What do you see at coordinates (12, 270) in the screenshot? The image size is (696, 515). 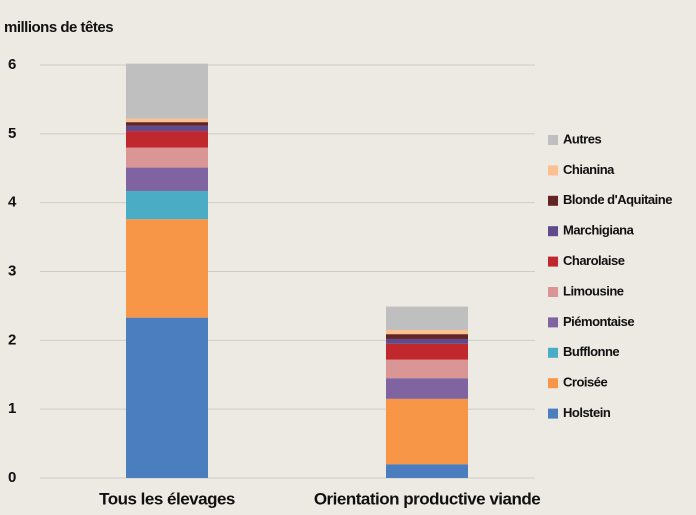 I see `y-tick-label: 3` at bounding box center [12, 270].